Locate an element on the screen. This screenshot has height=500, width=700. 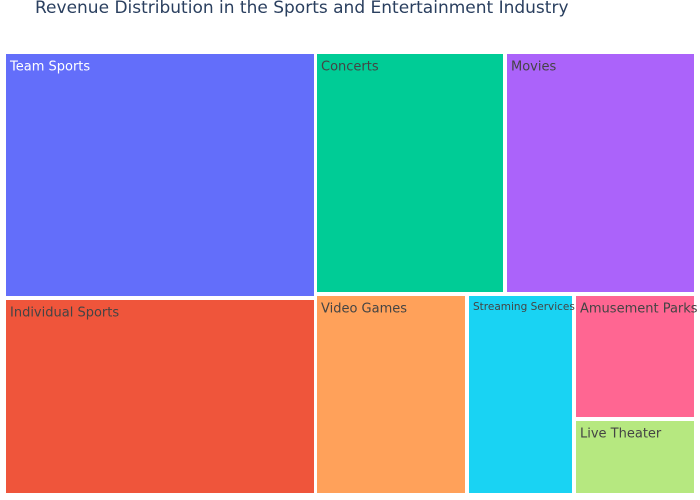
tile-live-theater: Live Theater is located at coordinates (635, 457).